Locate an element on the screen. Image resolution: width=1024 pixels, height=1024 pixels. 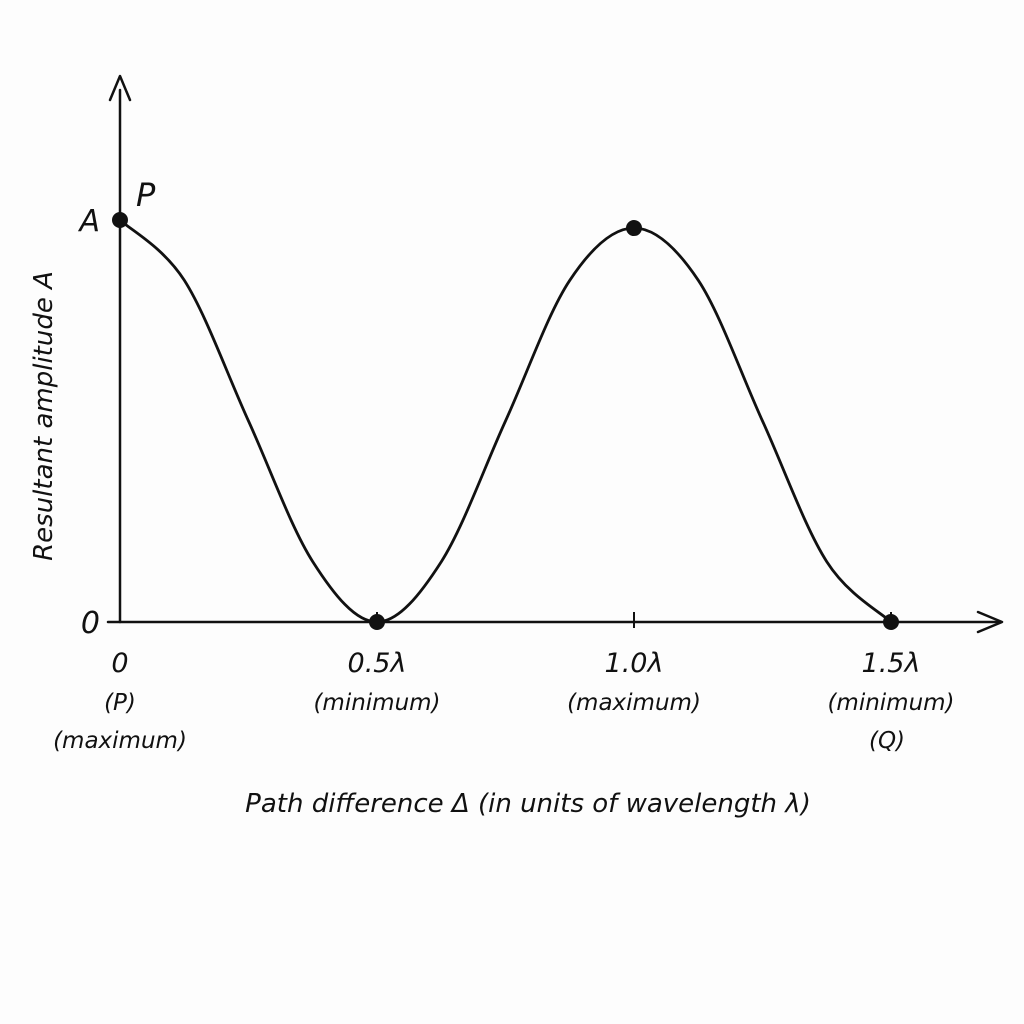
x-tick-annotation-0-1: (maximum) is located at coordinates (120, 741).